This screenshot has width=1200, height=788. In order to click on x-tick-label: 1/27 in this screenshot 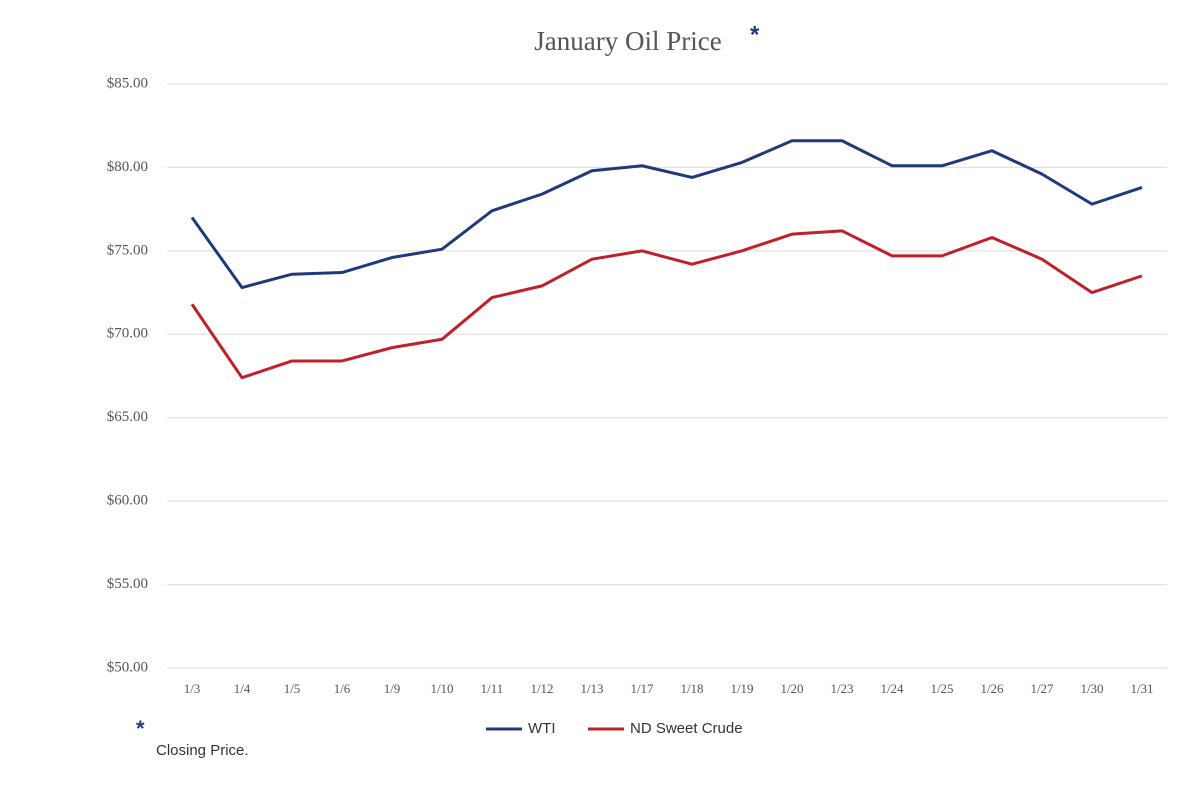, I will do `click(1042, 688)`.